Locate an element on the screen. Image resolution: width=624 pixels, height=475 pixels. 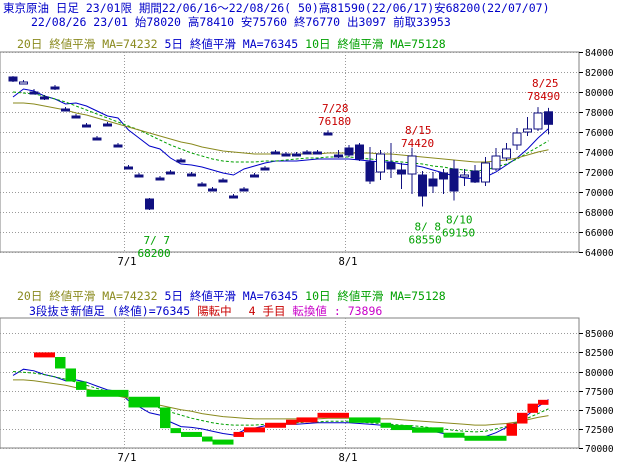
price-annotation: 7/ 7 is located at coordinates (157, 240).